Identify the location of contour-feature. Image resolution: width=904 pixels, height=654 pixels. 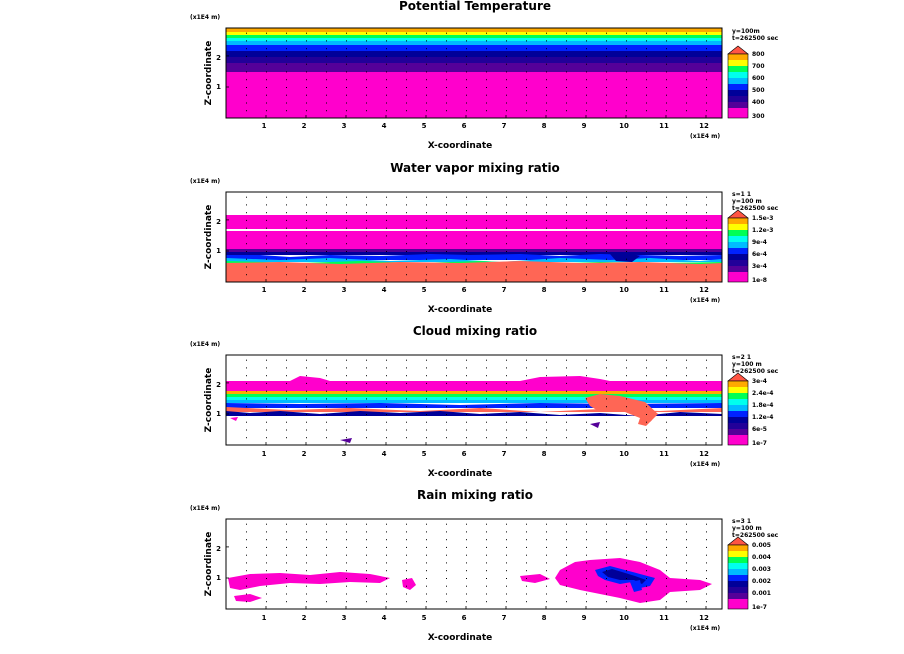
(310, 378).